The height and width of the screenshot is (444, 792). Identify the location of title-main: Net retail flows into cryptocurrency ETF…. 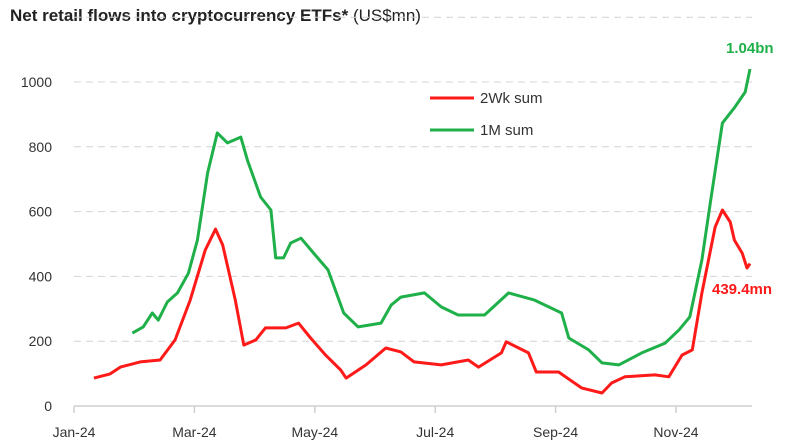
(179, 15).